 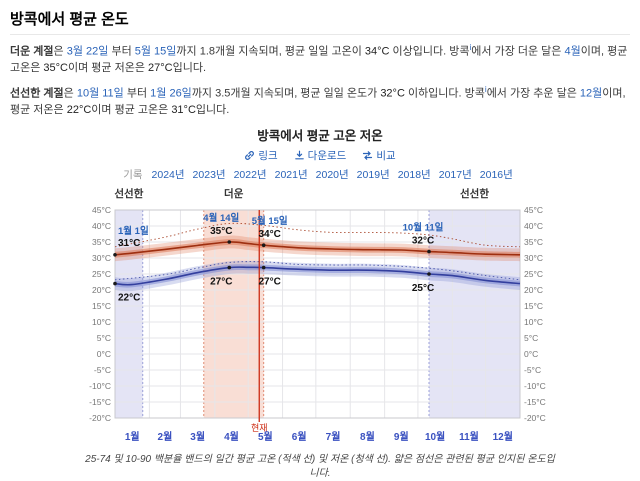 I want to click on text-span: 은, so click(x=60, y=51).